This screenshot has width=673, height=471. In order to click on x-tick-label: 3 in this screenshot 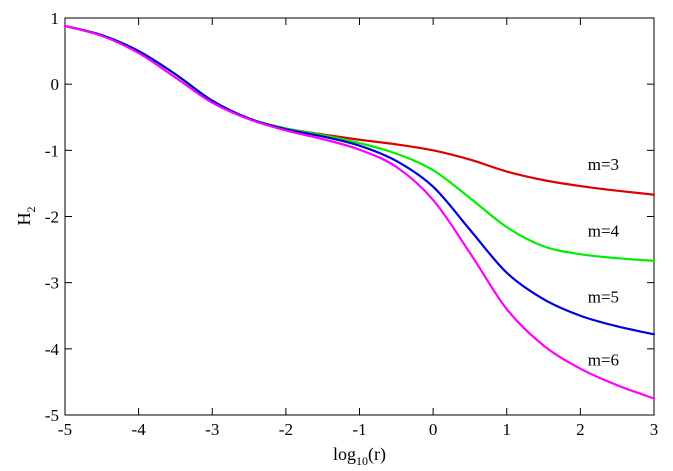, I will do `click(654, 429)`.